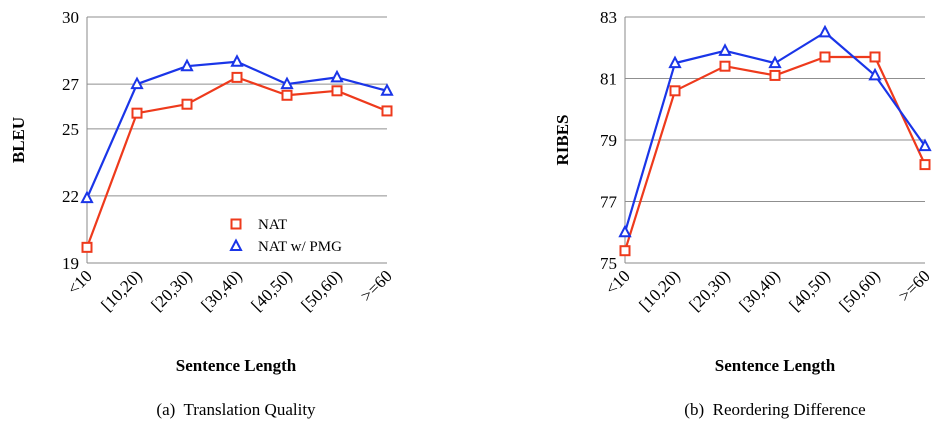  What do you see at coordinates (71, 140) in the screenshot?
I see `chart-a-y-ticks: 19 22 25 27 30` at bounding box center [71, 140].